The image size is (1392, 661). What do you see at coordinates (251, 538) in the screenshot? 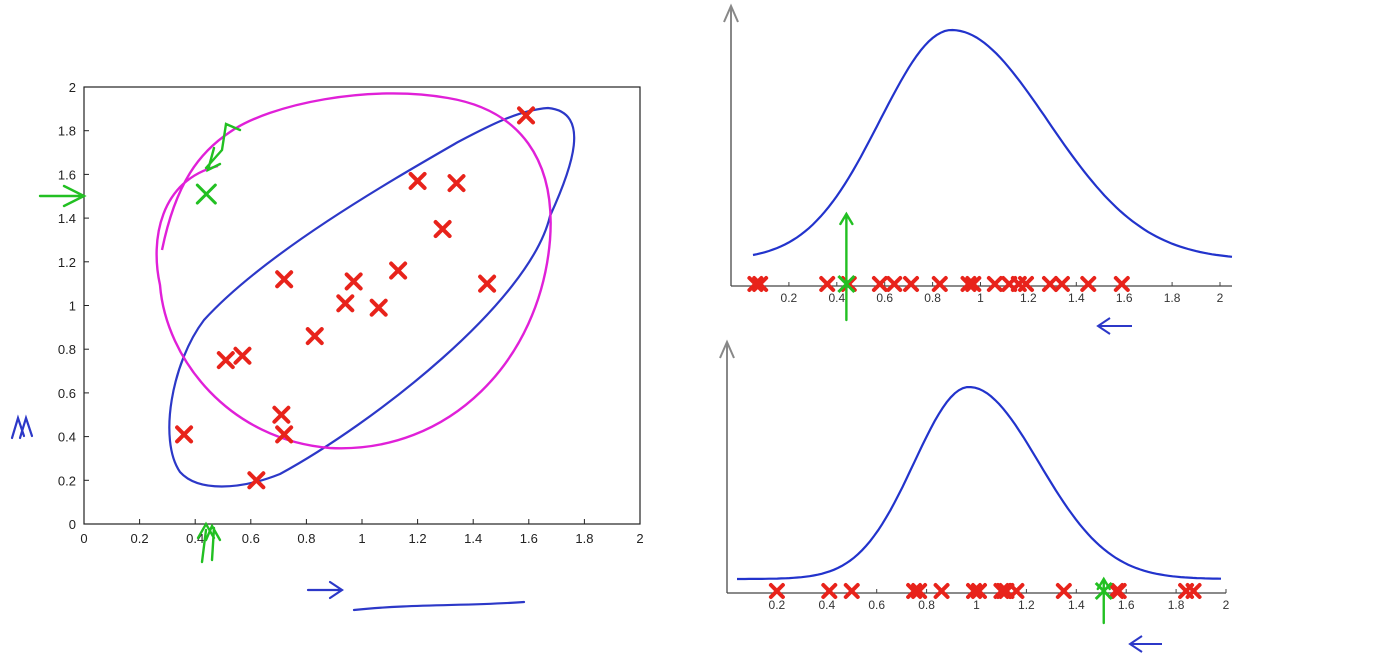
I see `scatter-x-tick-label: 0.6` at bounding box center [251, 538].